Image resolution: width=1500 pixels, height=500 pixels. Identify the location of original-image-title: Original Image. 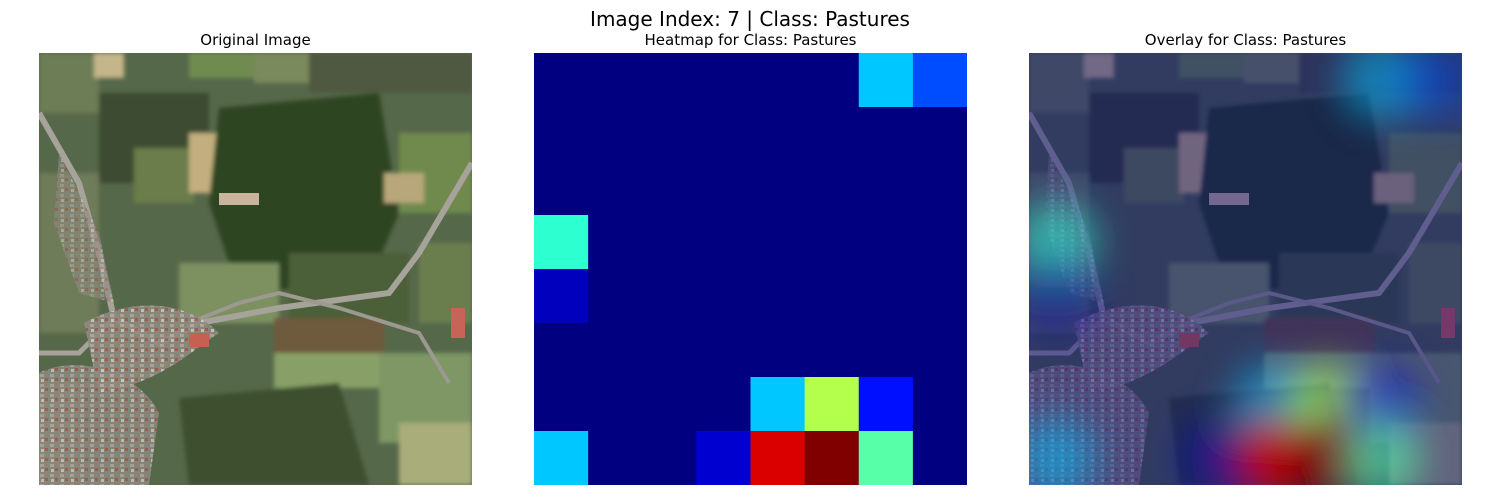
(255, 40).